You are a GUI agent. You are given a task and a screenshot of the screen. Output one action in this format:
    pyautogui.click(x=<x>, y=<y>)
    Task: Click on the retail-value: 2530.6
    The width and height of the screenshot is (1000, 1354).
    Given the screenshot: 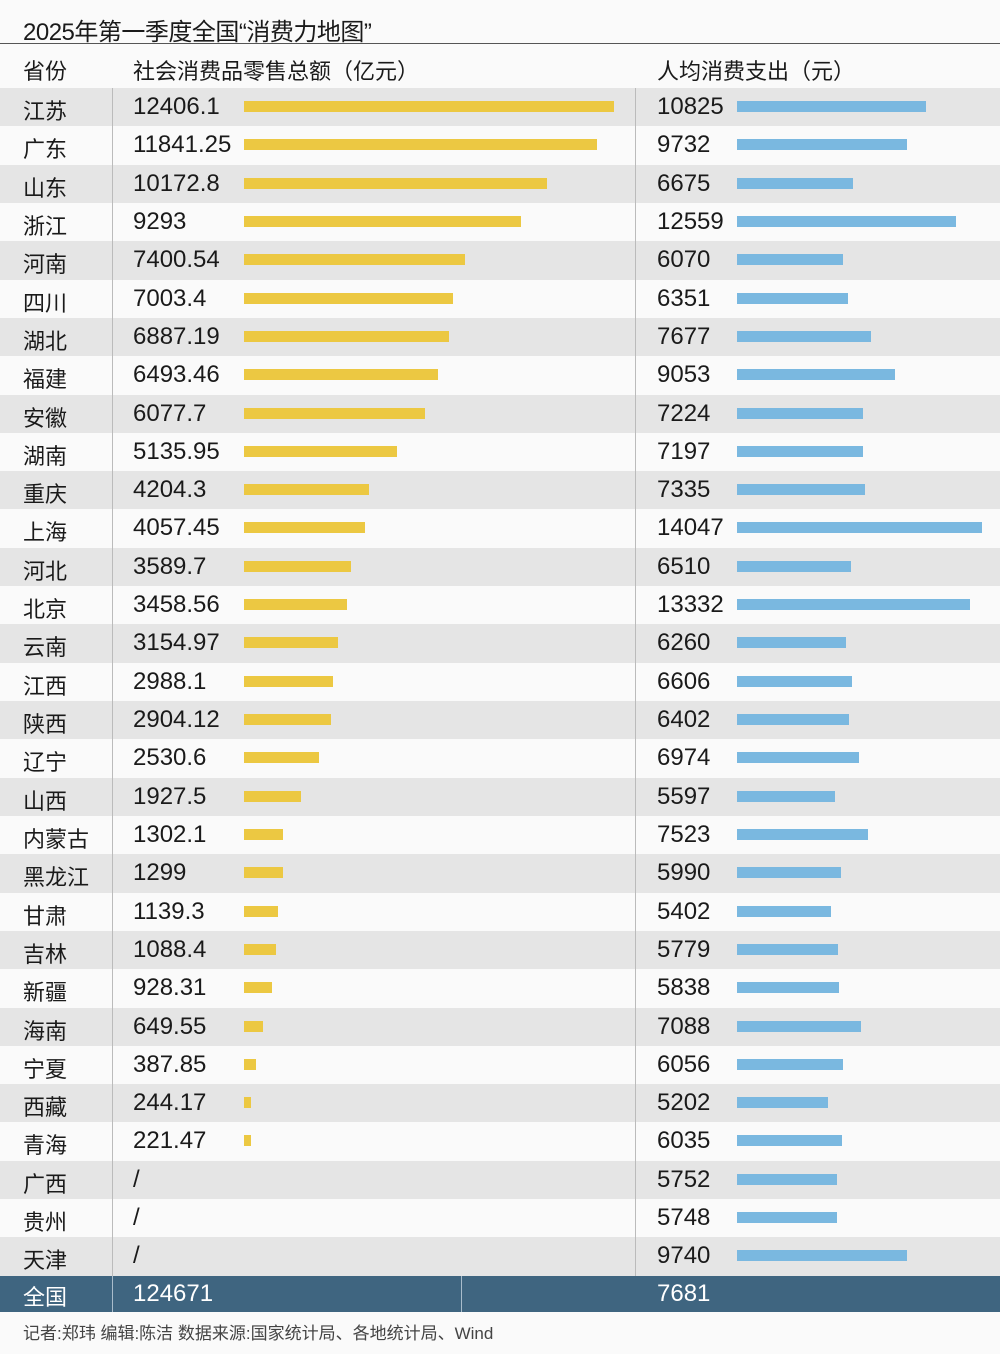 What is the action you would take?
    pyautogui.click(x=170, y=758)
    